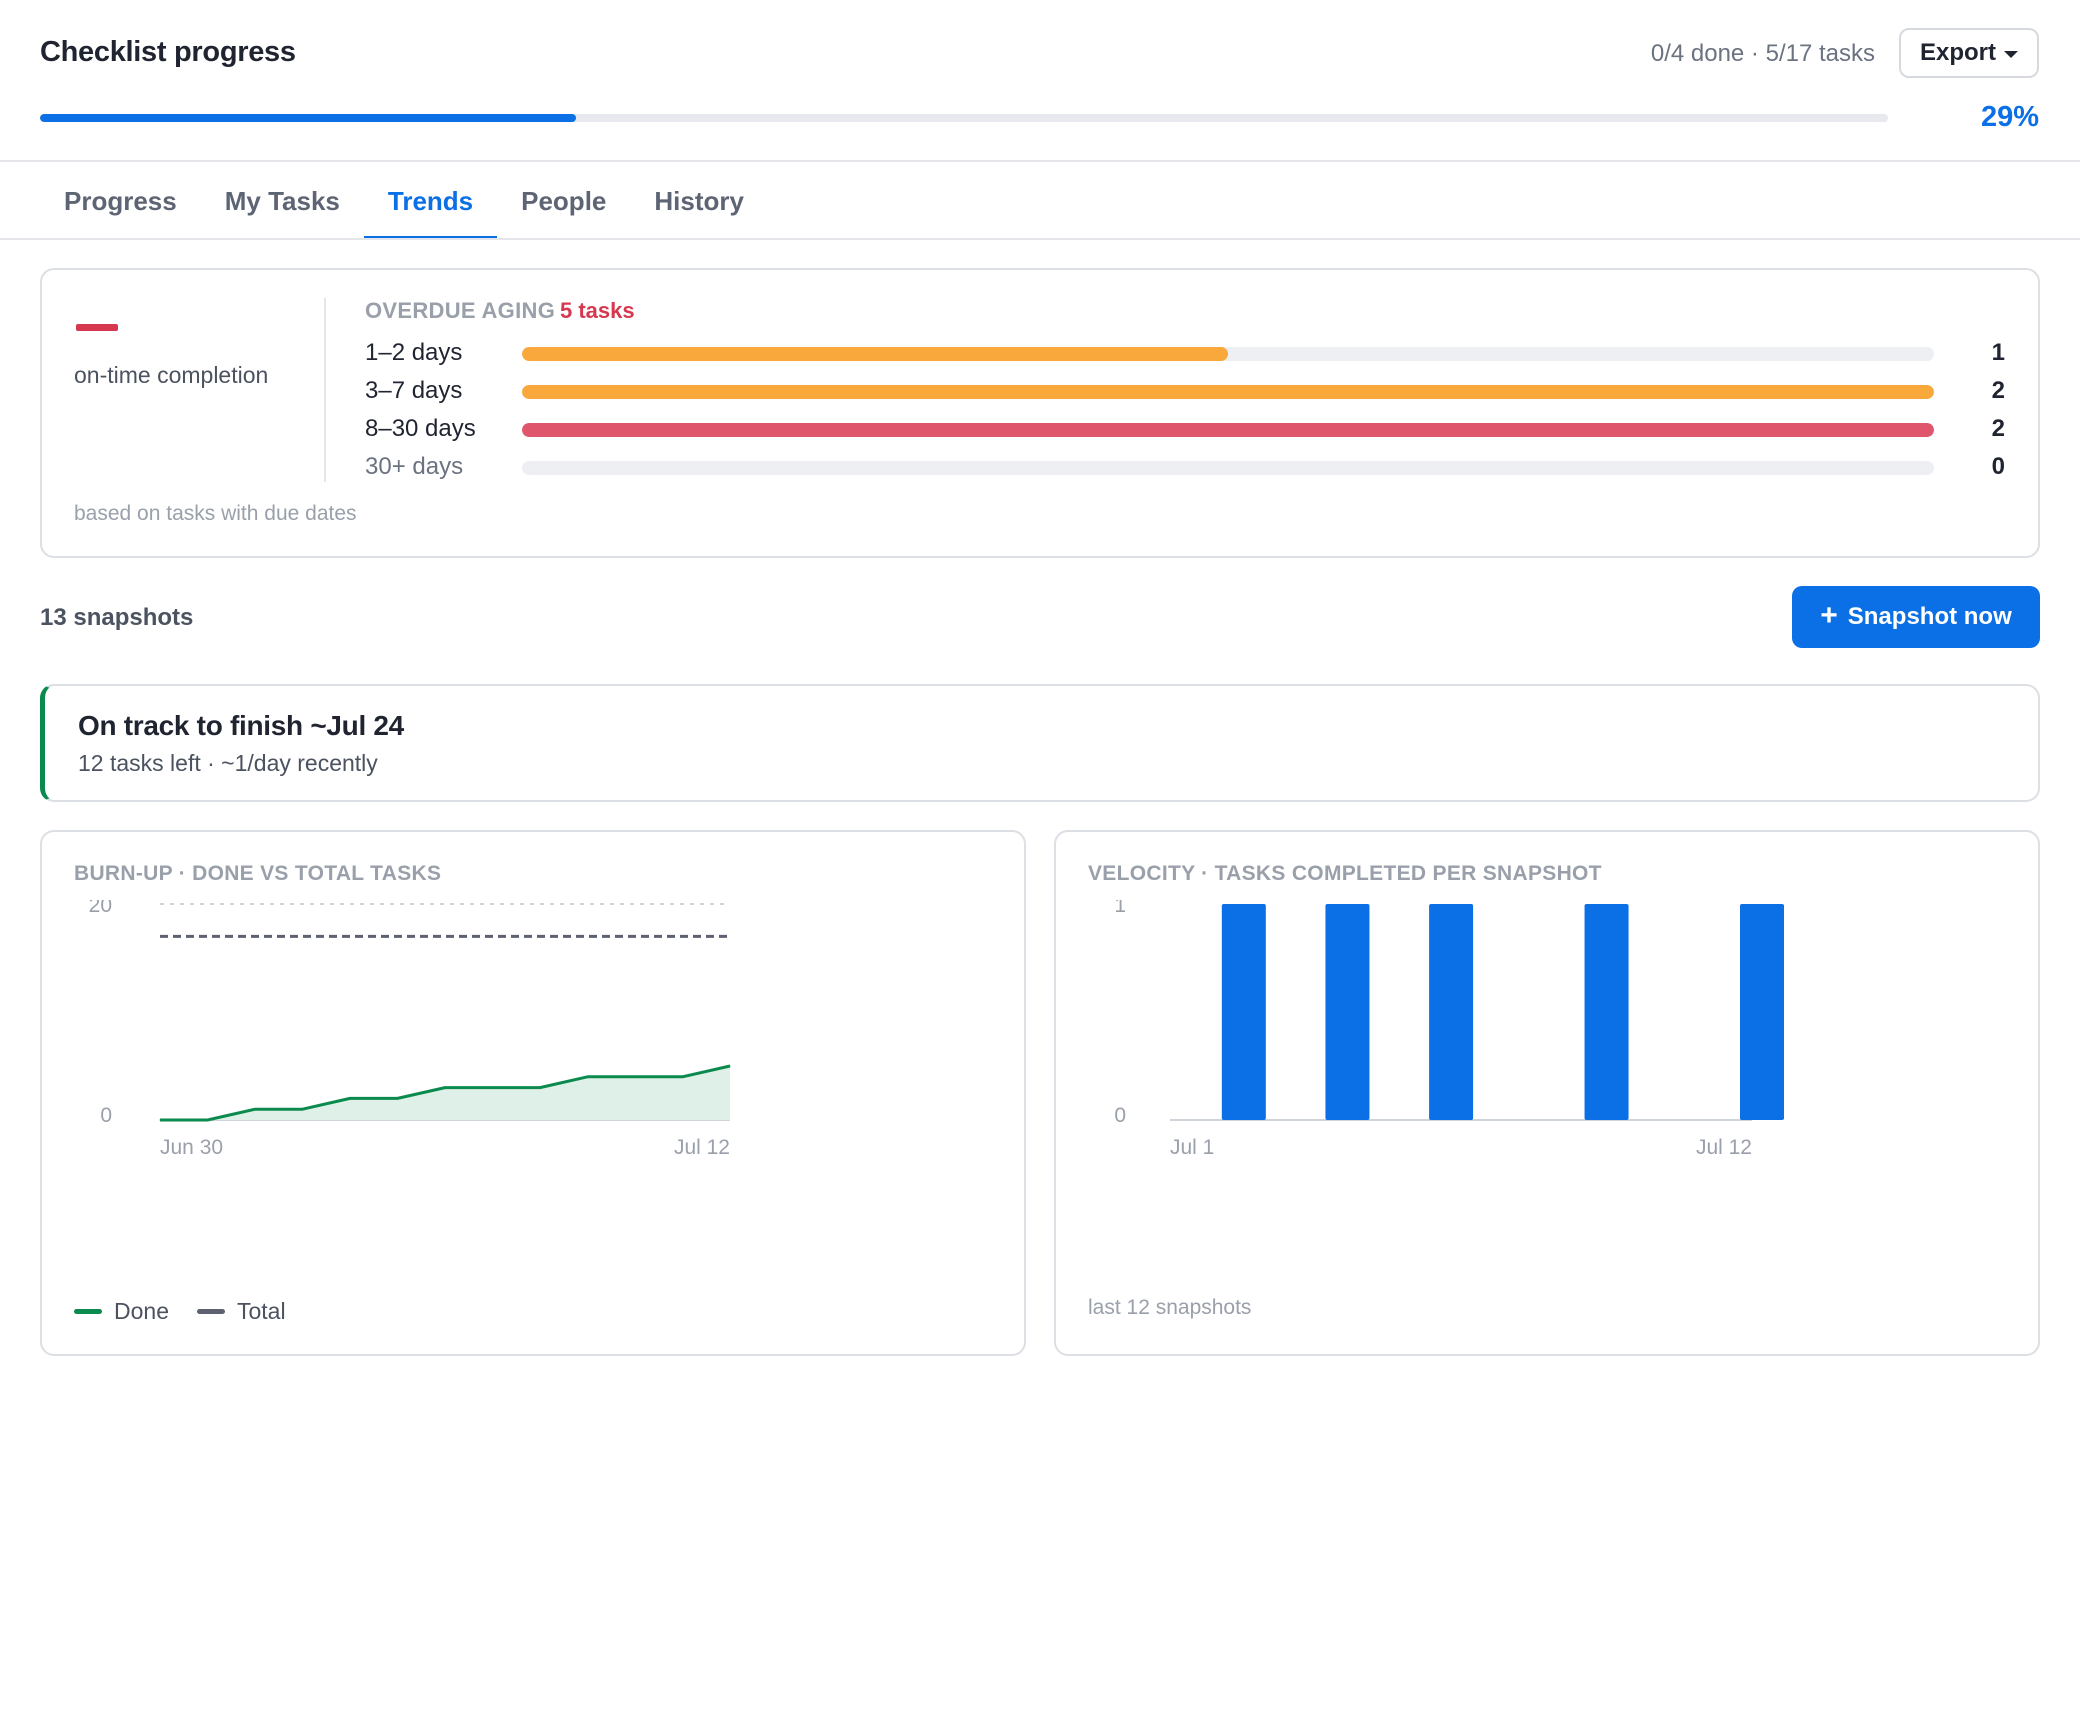 Image resolution: width=2080 pixels, height=1720 pixels. I want to click on tab-history: History, so click(699, 201).